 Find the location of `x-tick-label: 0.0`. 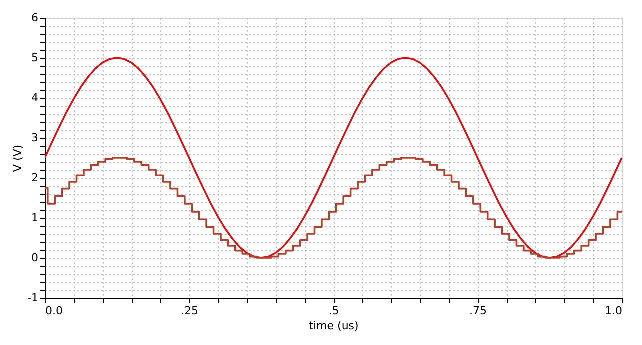

x-tick-label: 0.0 is located at coordinates (54, 311).